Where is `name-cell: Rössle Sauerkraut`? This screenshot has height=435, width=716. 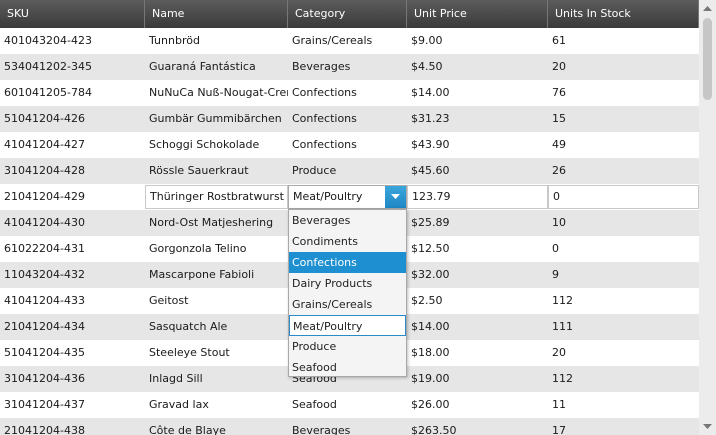 name-cell: Rössle Sauerkraut is located at coordinates (199, 170).